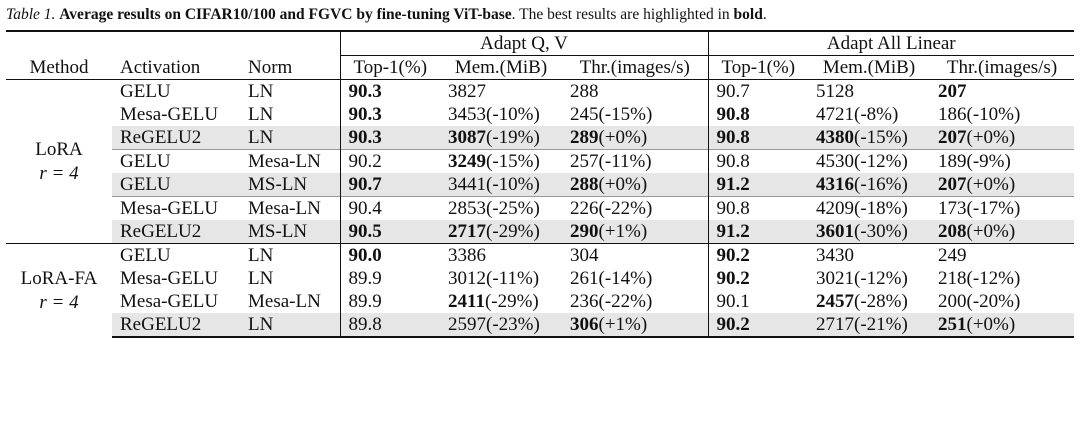  Describe the element at coordinates (59, 67) in the screenshot. I see `header-method: Method` at that location.